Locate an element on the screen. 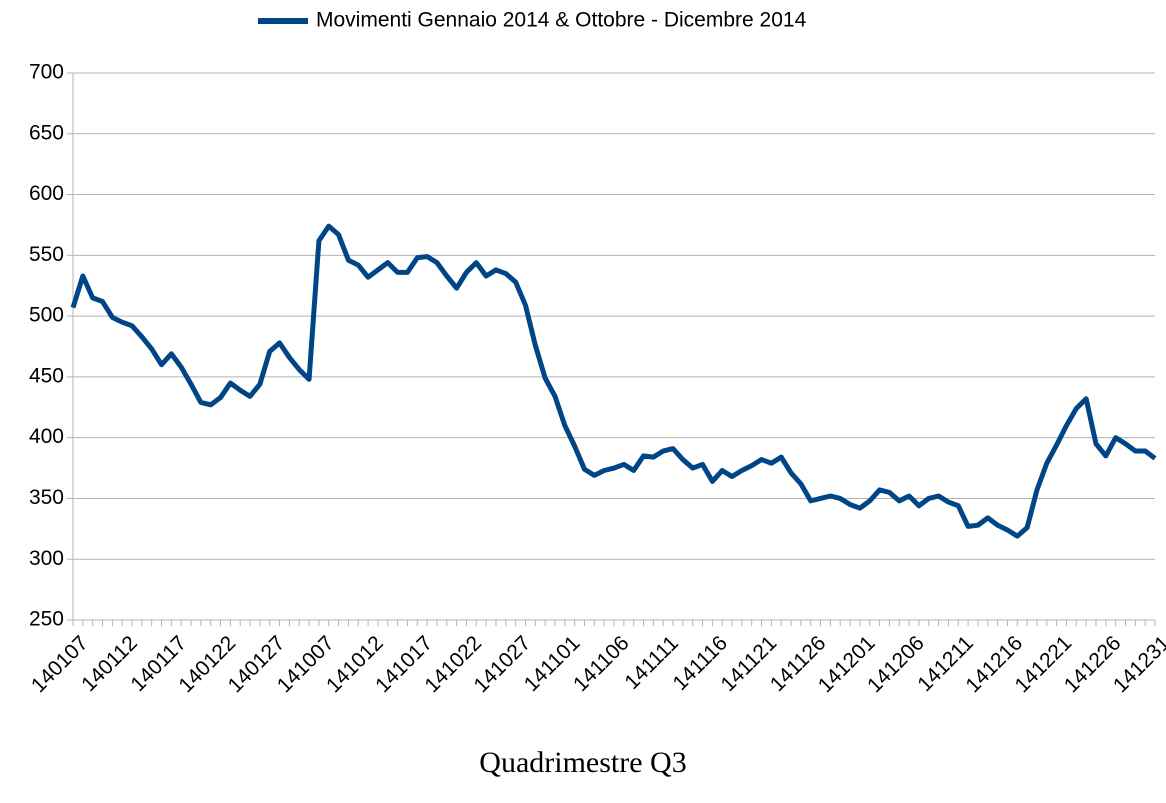  y-tick-label: 450 is located at coordinates (46, 375).